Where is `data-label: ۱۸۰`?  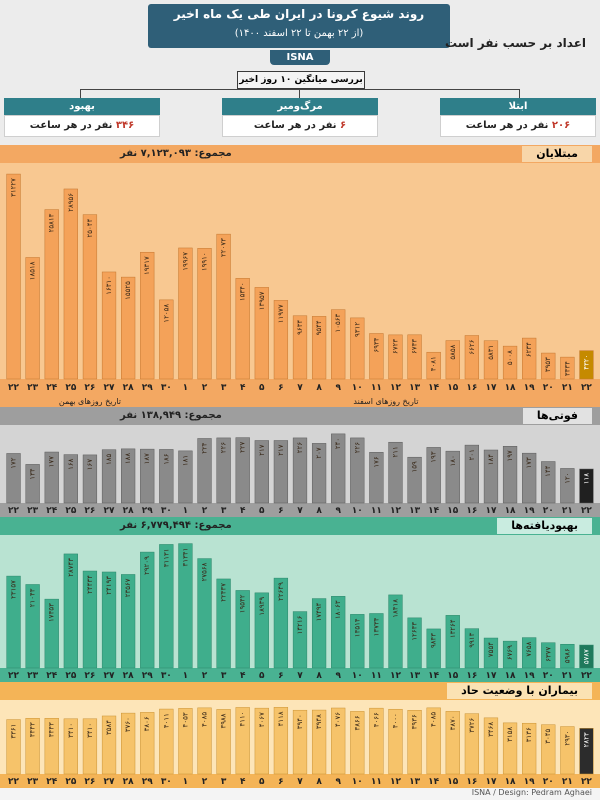 data-label: ۱۸۰ is located at coordinates (453, 460).